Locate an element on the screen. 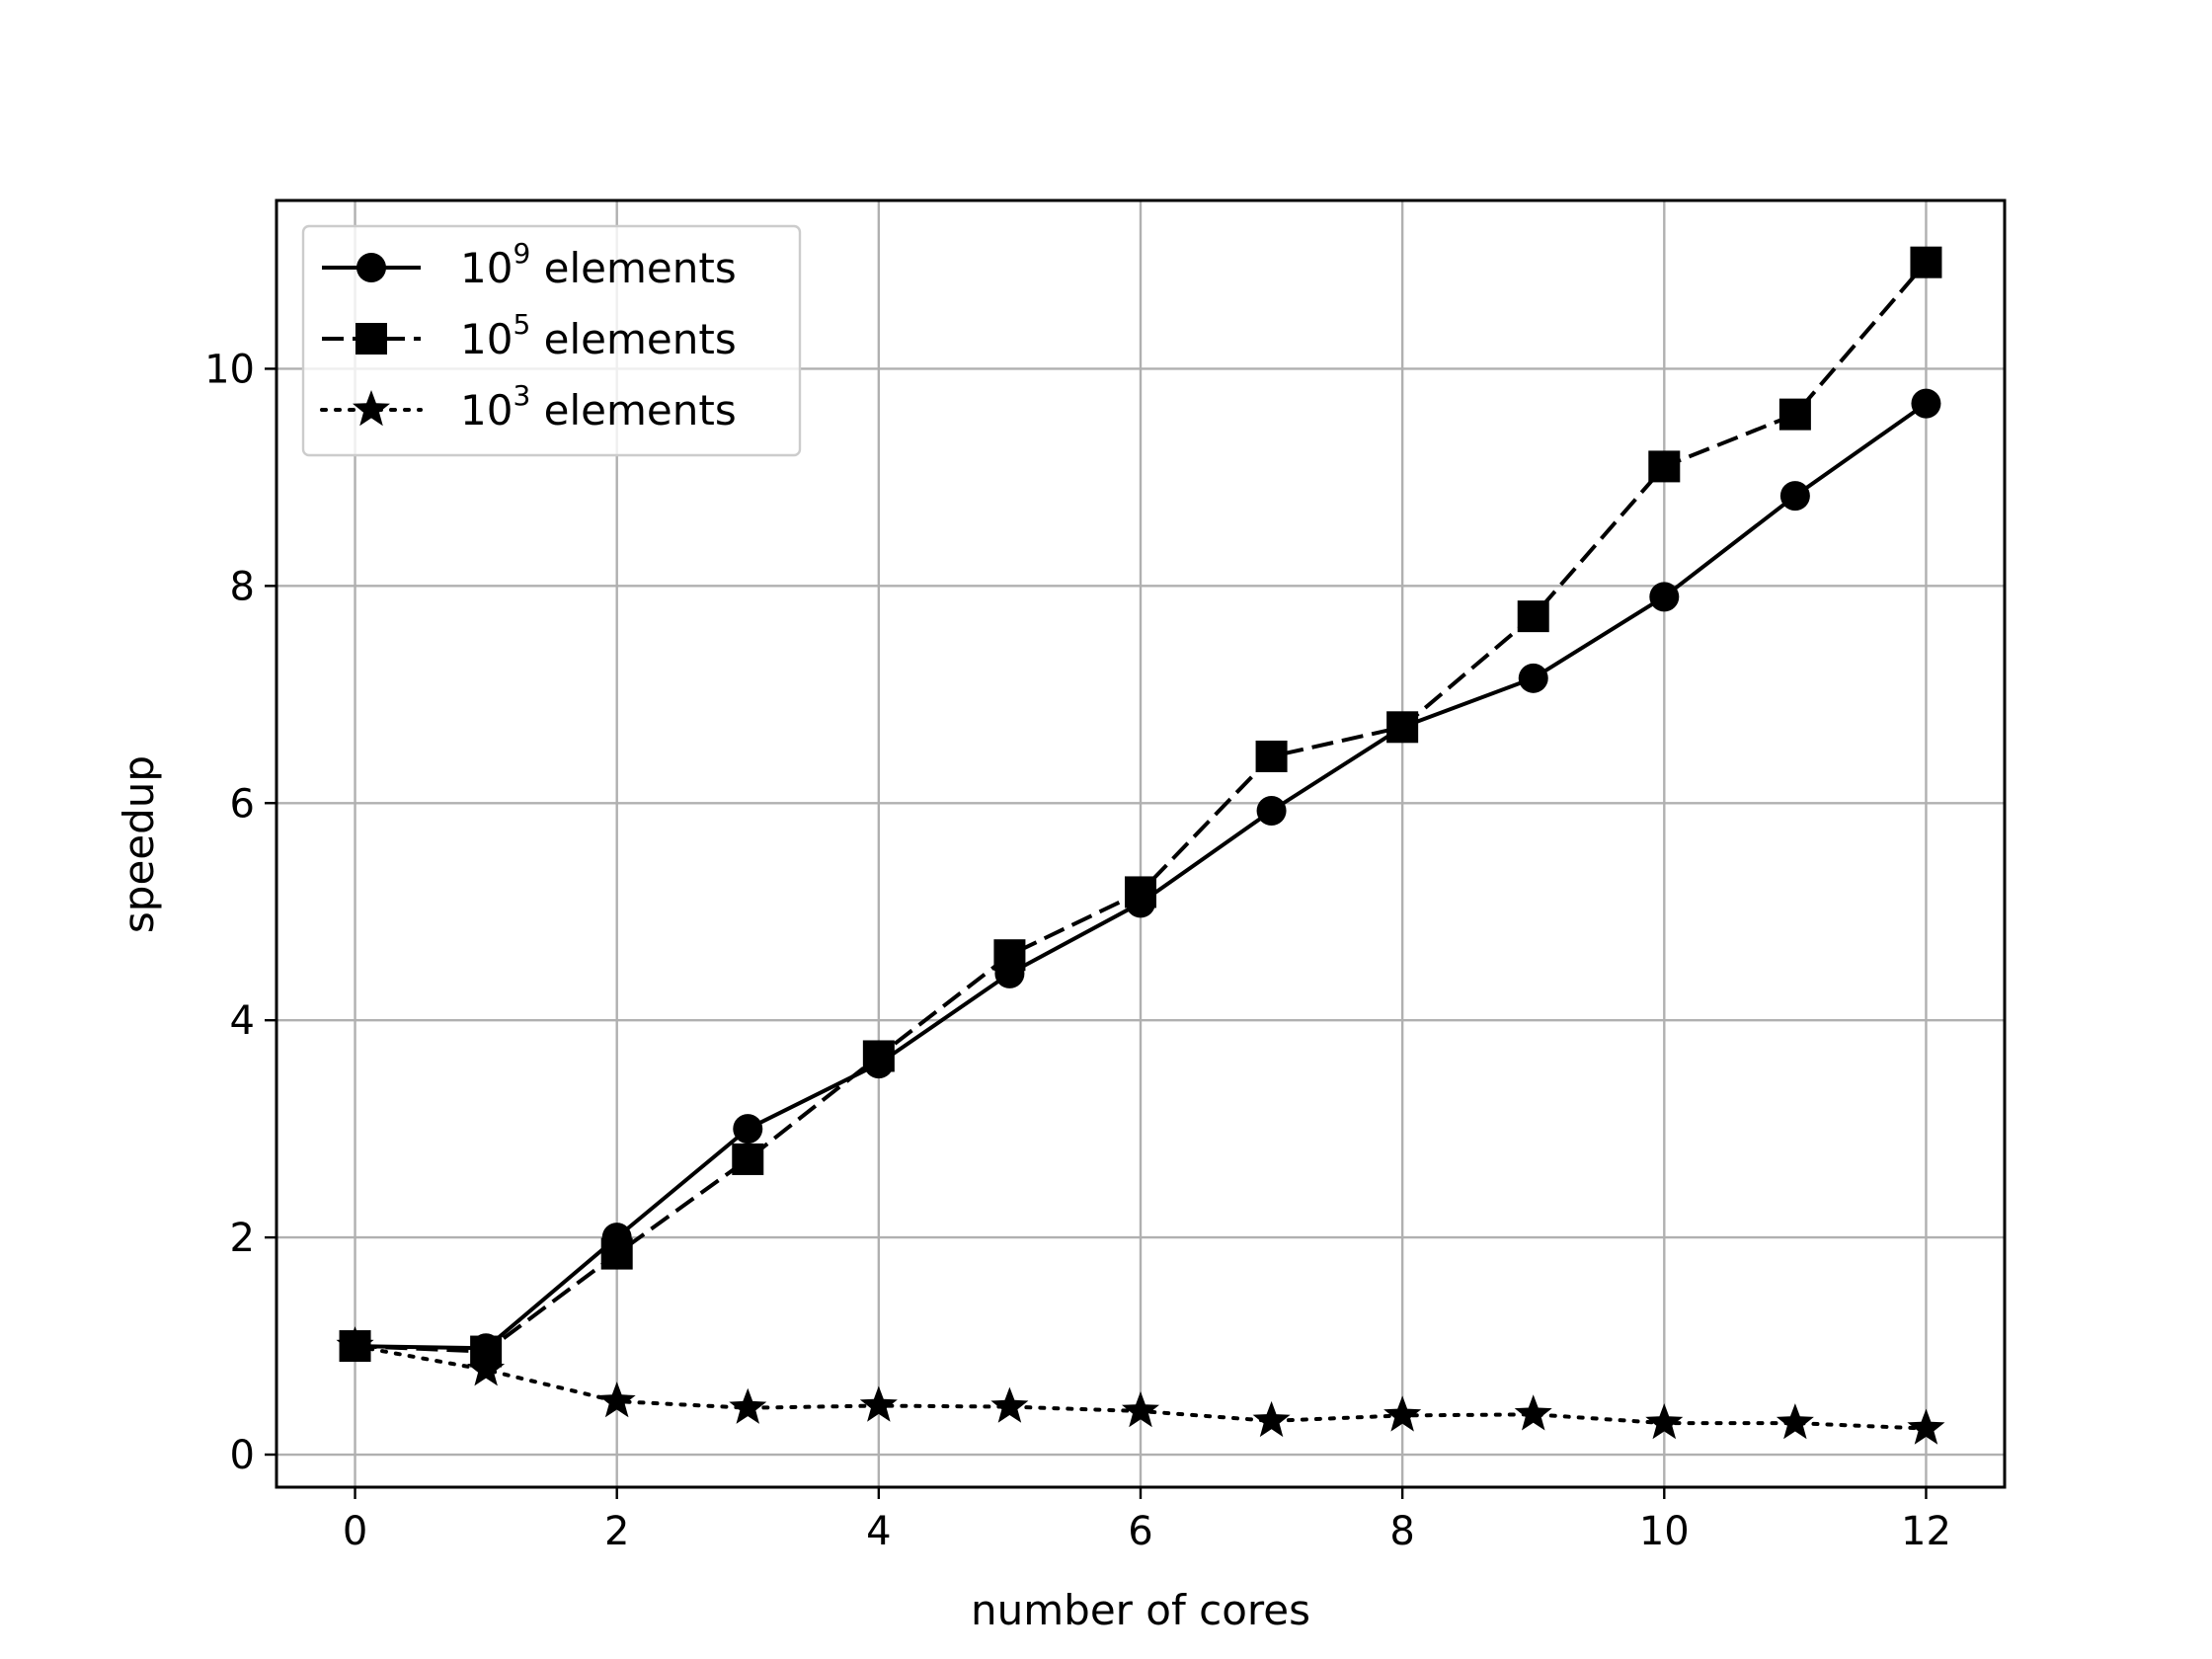 The image size is (2212, 1659). y-tick-label: 6 is located at coordinates (243, 804).